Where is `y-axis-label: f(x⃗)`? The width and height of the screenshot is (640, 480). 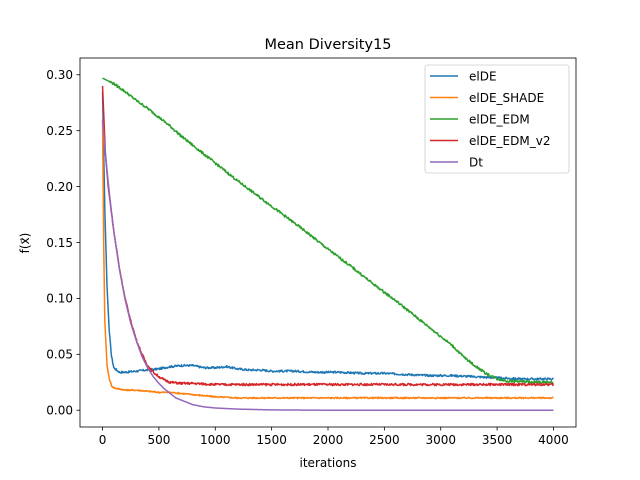 y-axis-label: f(x⃗) is located at coordinates (25, 243).